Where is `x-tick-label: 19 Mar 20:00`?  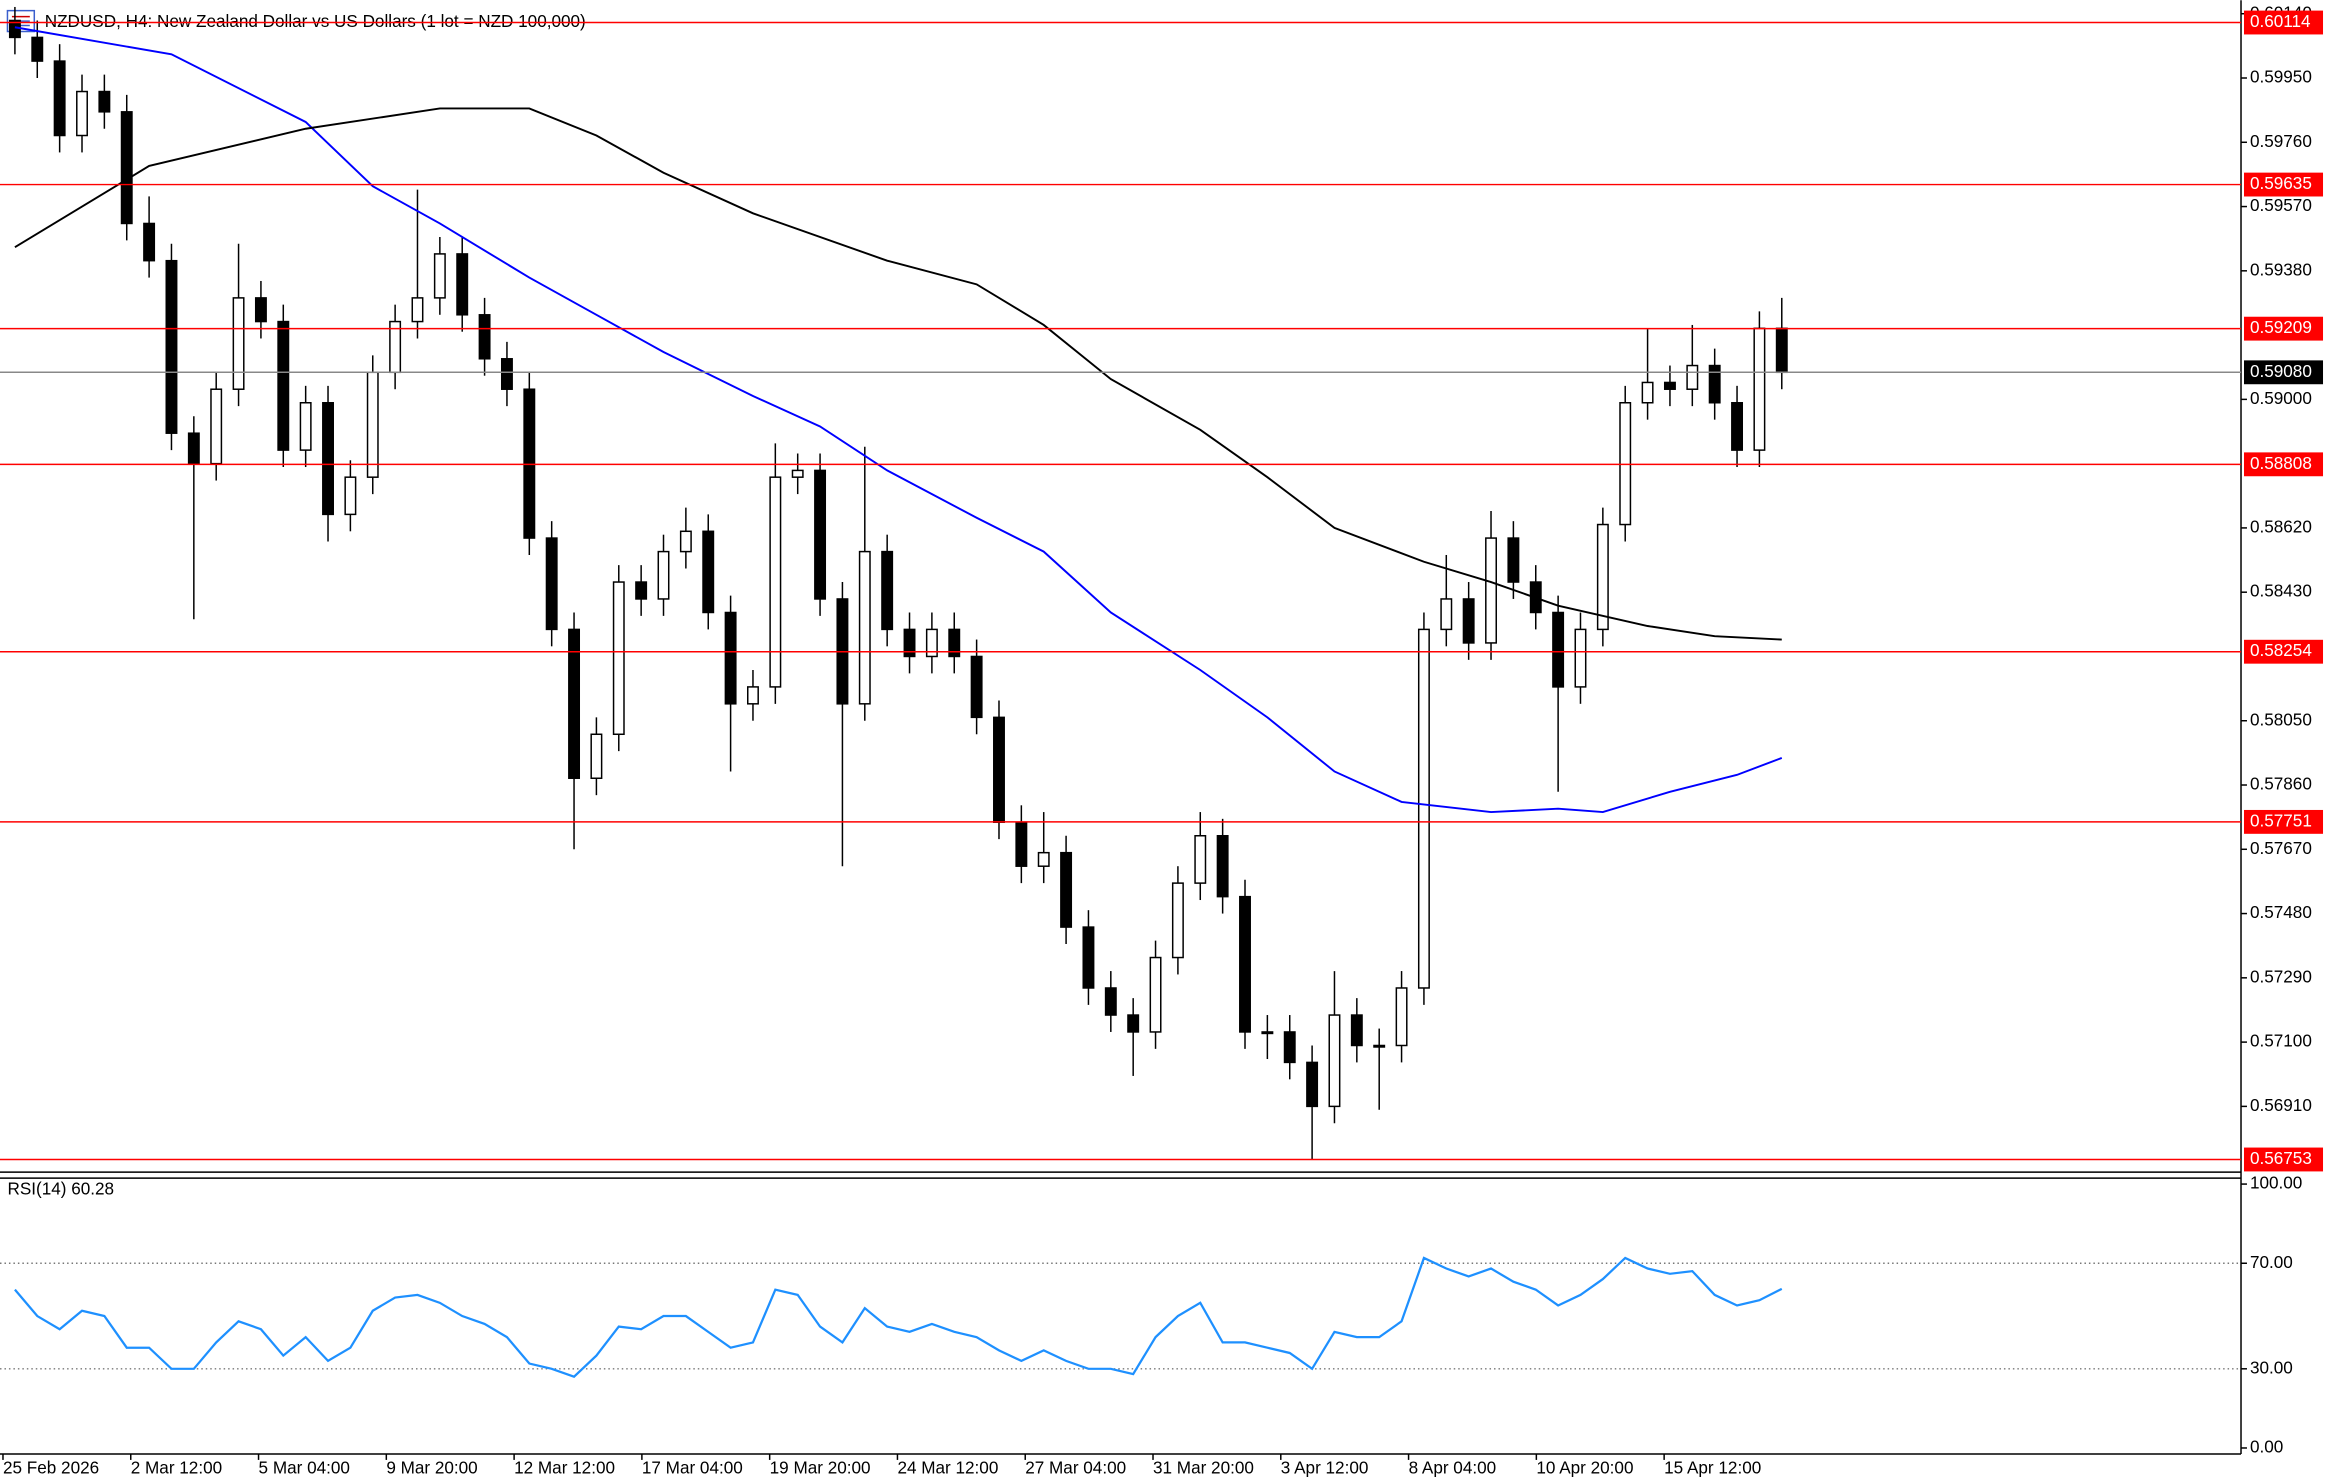 x-tick-label: 19 Mar 20:00 is located at coordinates (820, 1467).